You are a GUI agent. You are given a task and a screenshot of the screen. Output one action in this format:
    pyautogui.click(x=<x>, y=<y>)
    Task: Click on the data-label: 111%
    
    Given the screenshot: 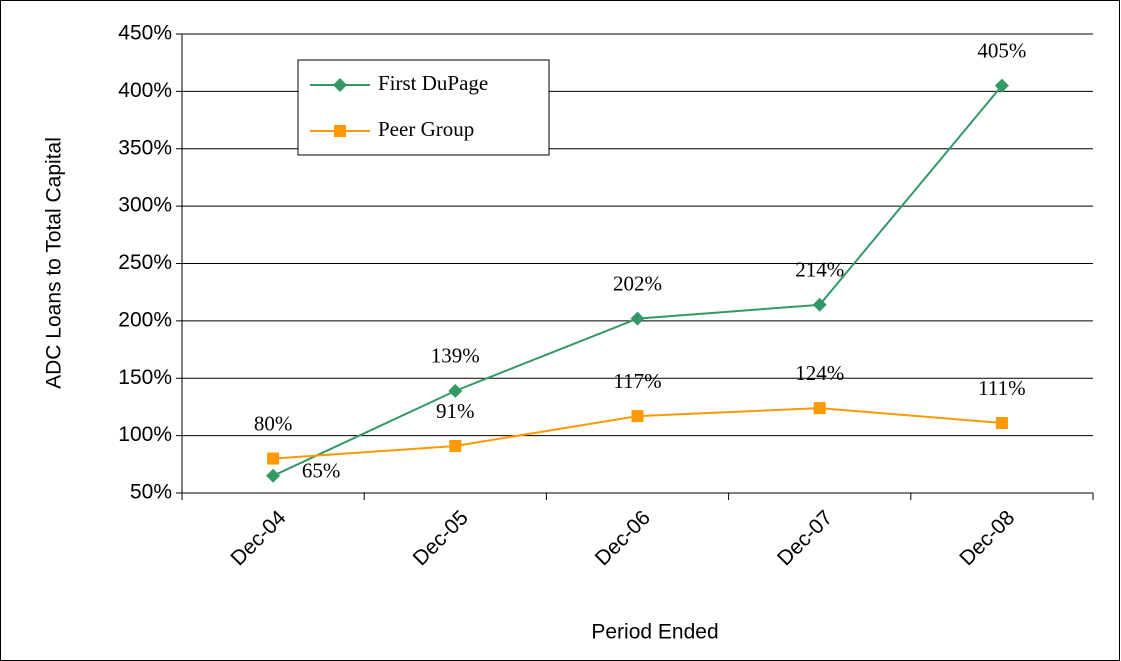 What is the action you would take?
    pyautogui.click(x=1001, y=388)
    